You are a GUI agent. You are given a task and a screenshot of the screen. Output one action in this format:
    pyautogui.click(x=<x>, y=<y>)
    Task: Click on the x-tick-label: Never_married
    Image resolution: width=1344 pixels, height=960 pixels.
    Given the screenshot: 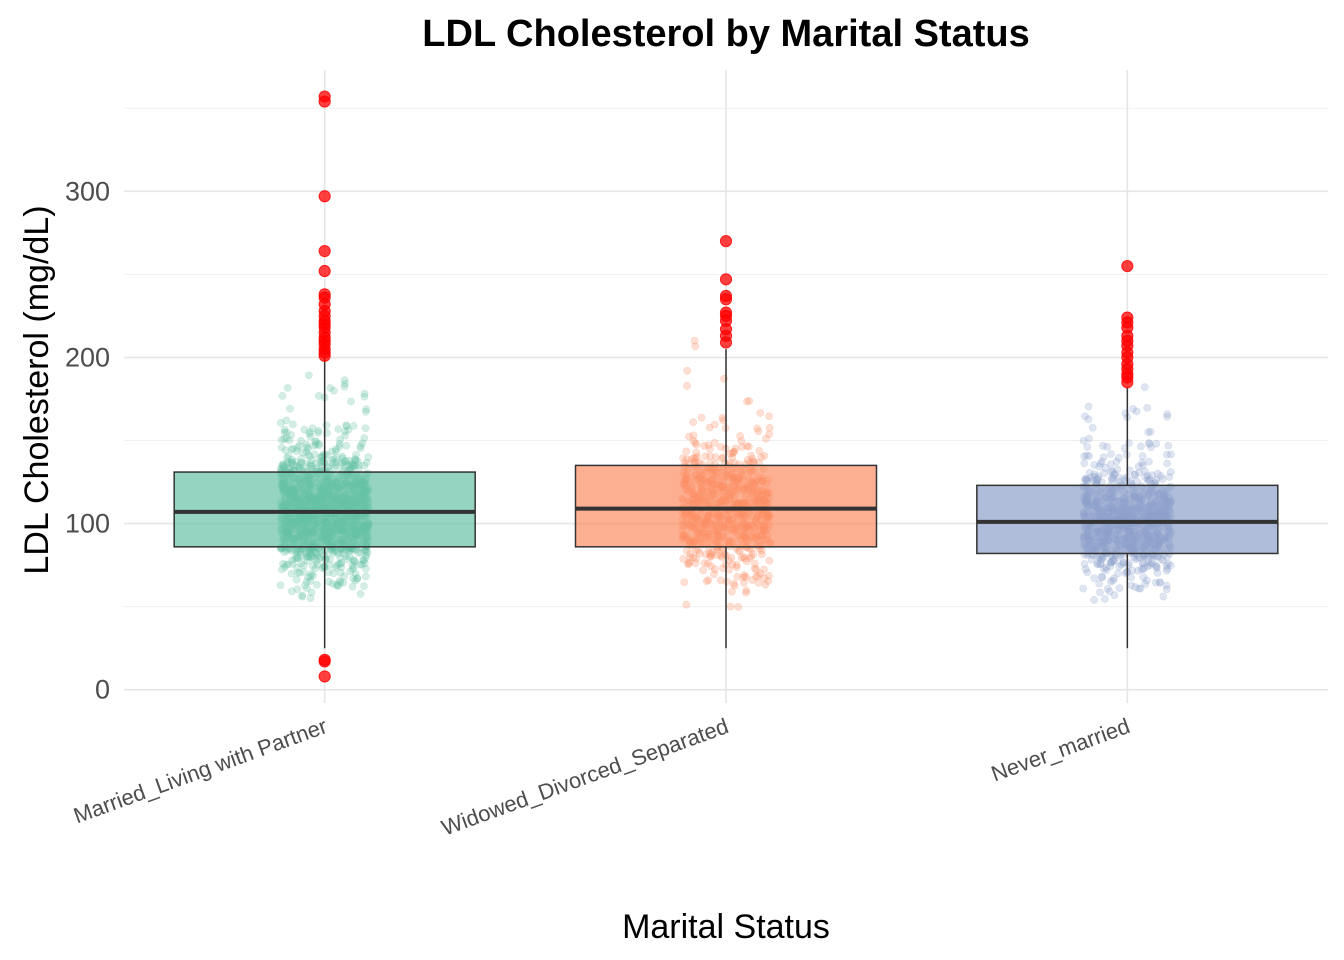 What is the action you would take?
    pyautogui.click(x=1060, y=749)
    